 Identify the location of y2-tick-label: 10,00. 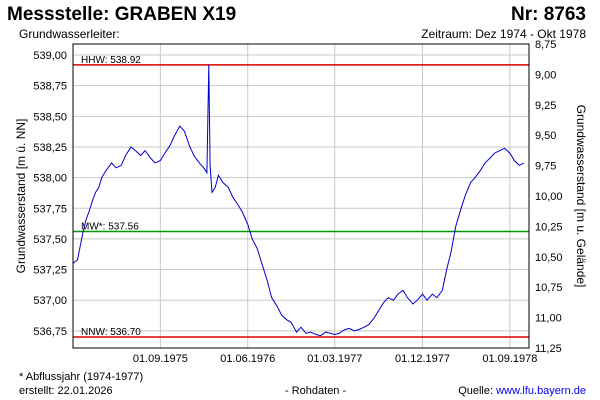
(549, 197).